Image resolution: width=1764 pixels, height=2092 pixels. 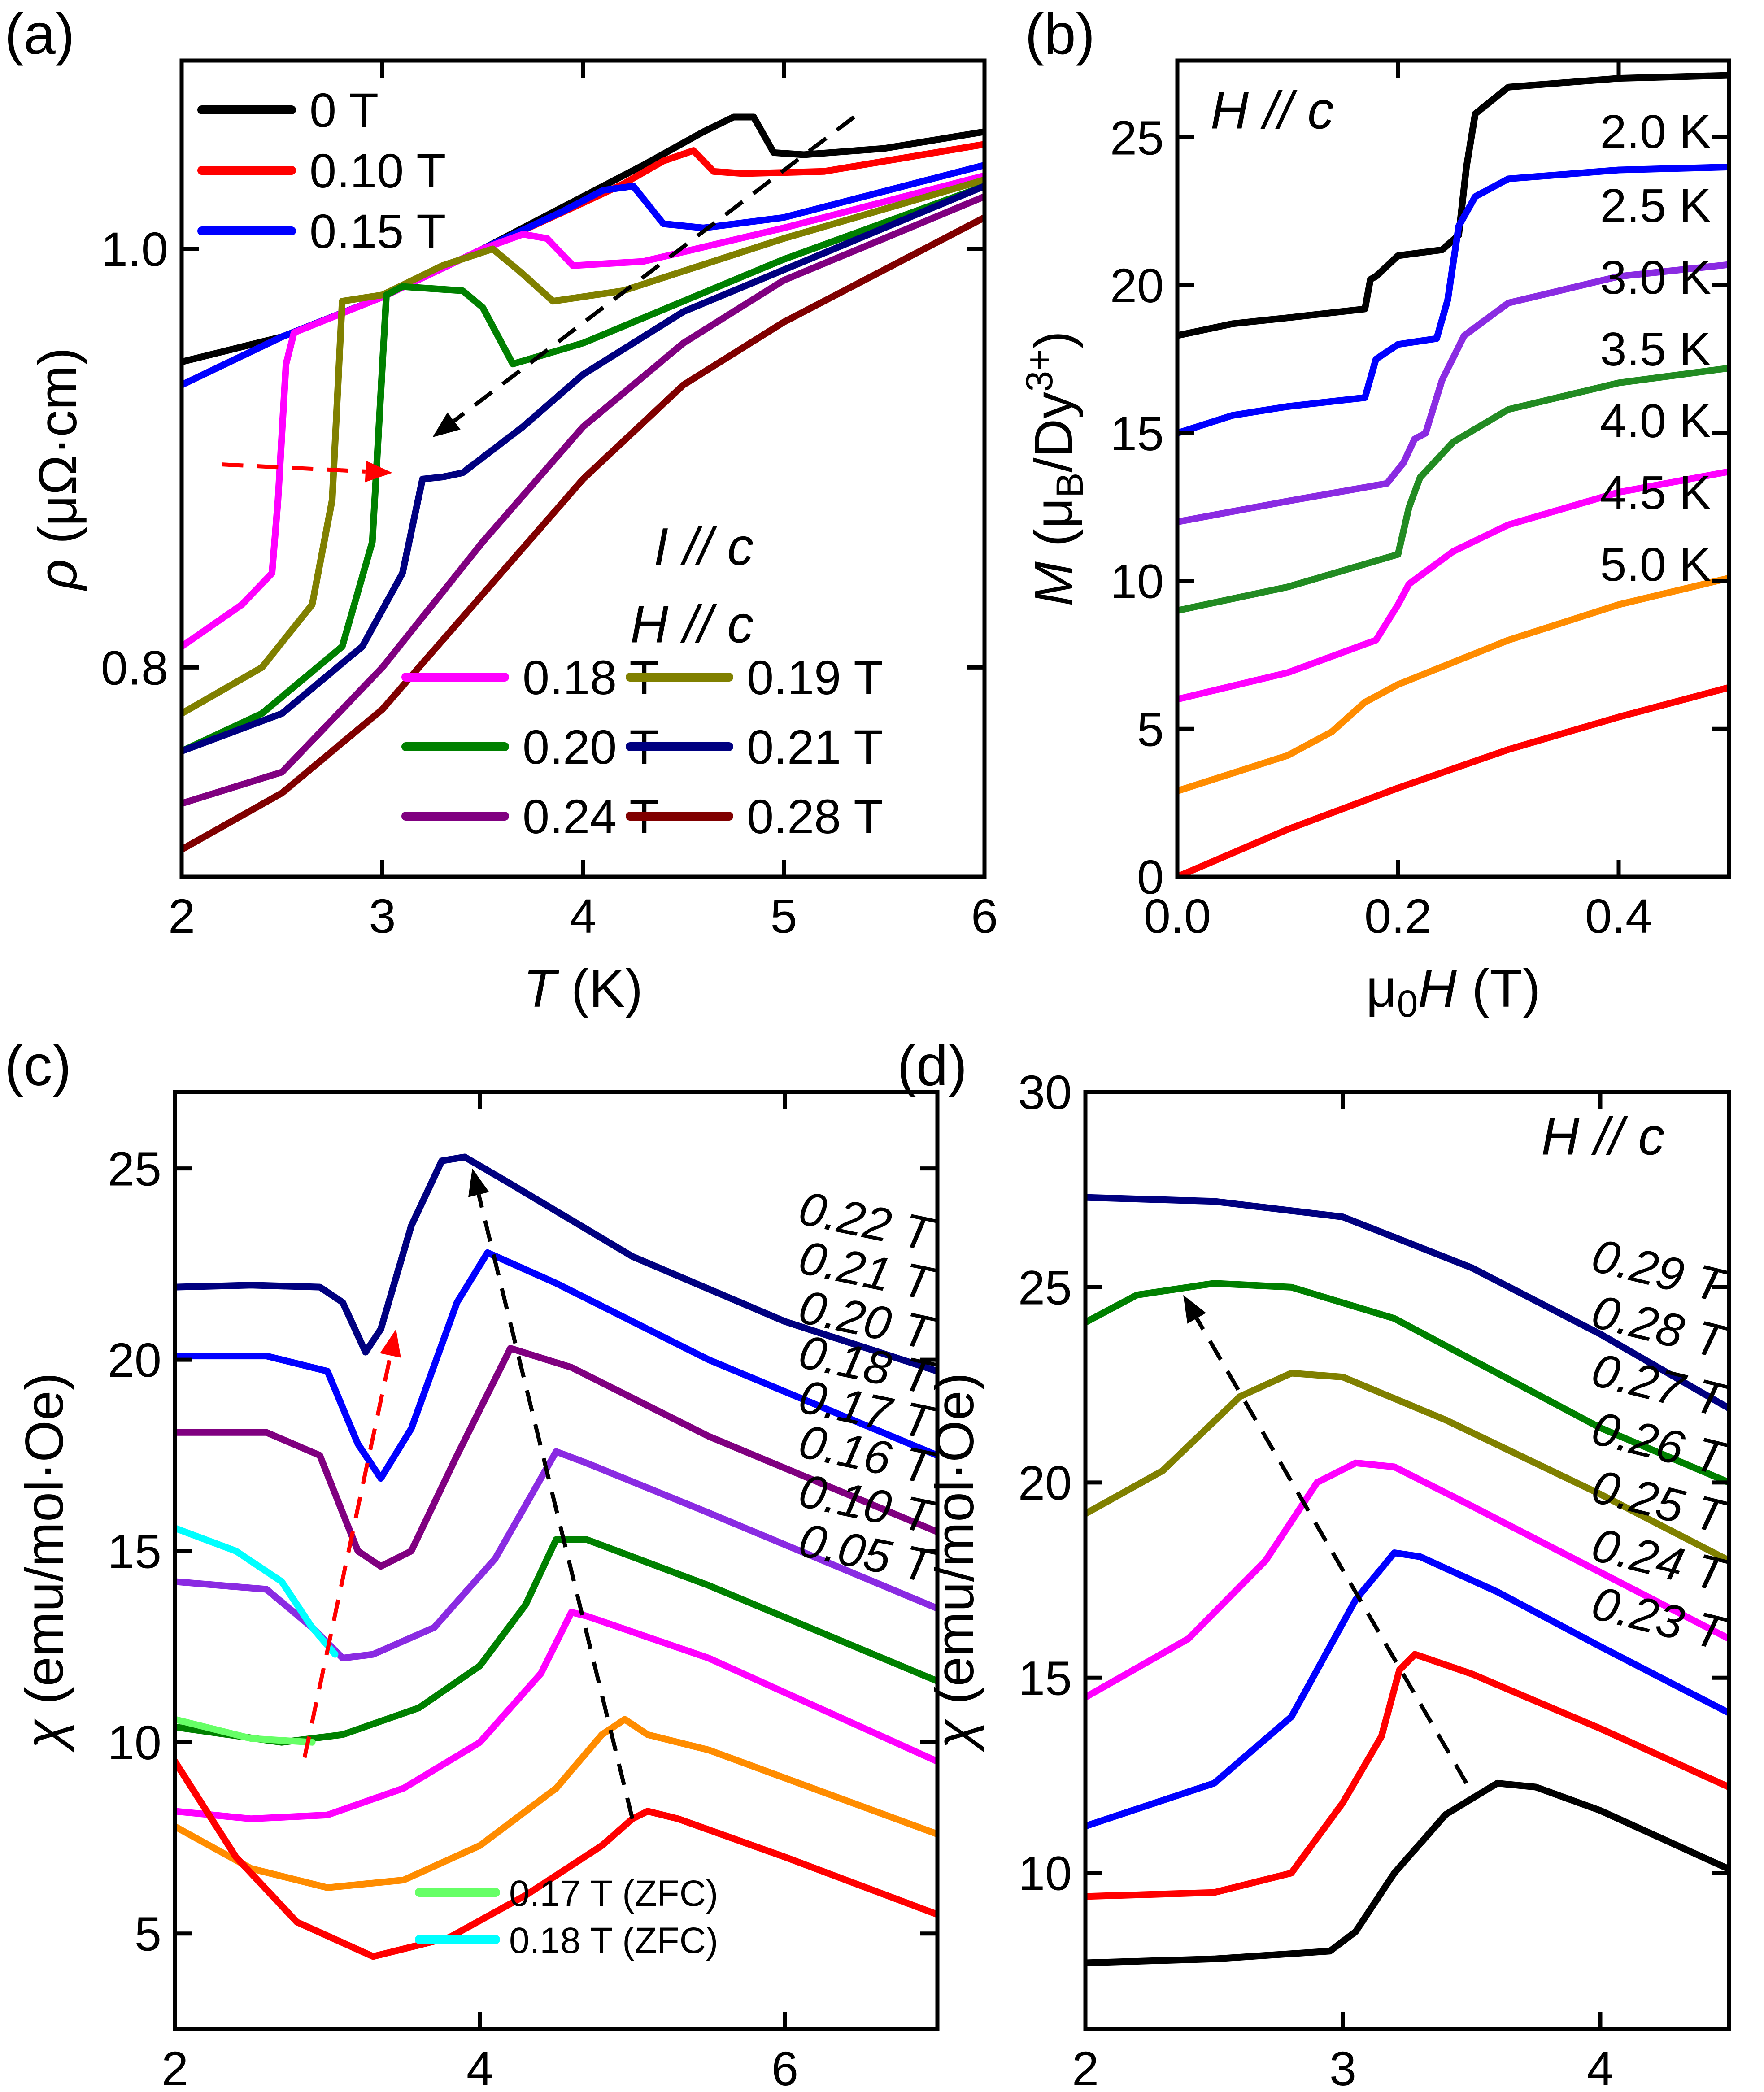 I want to click on legend-label-0-t: 0 T, so click(x=344, y=110).